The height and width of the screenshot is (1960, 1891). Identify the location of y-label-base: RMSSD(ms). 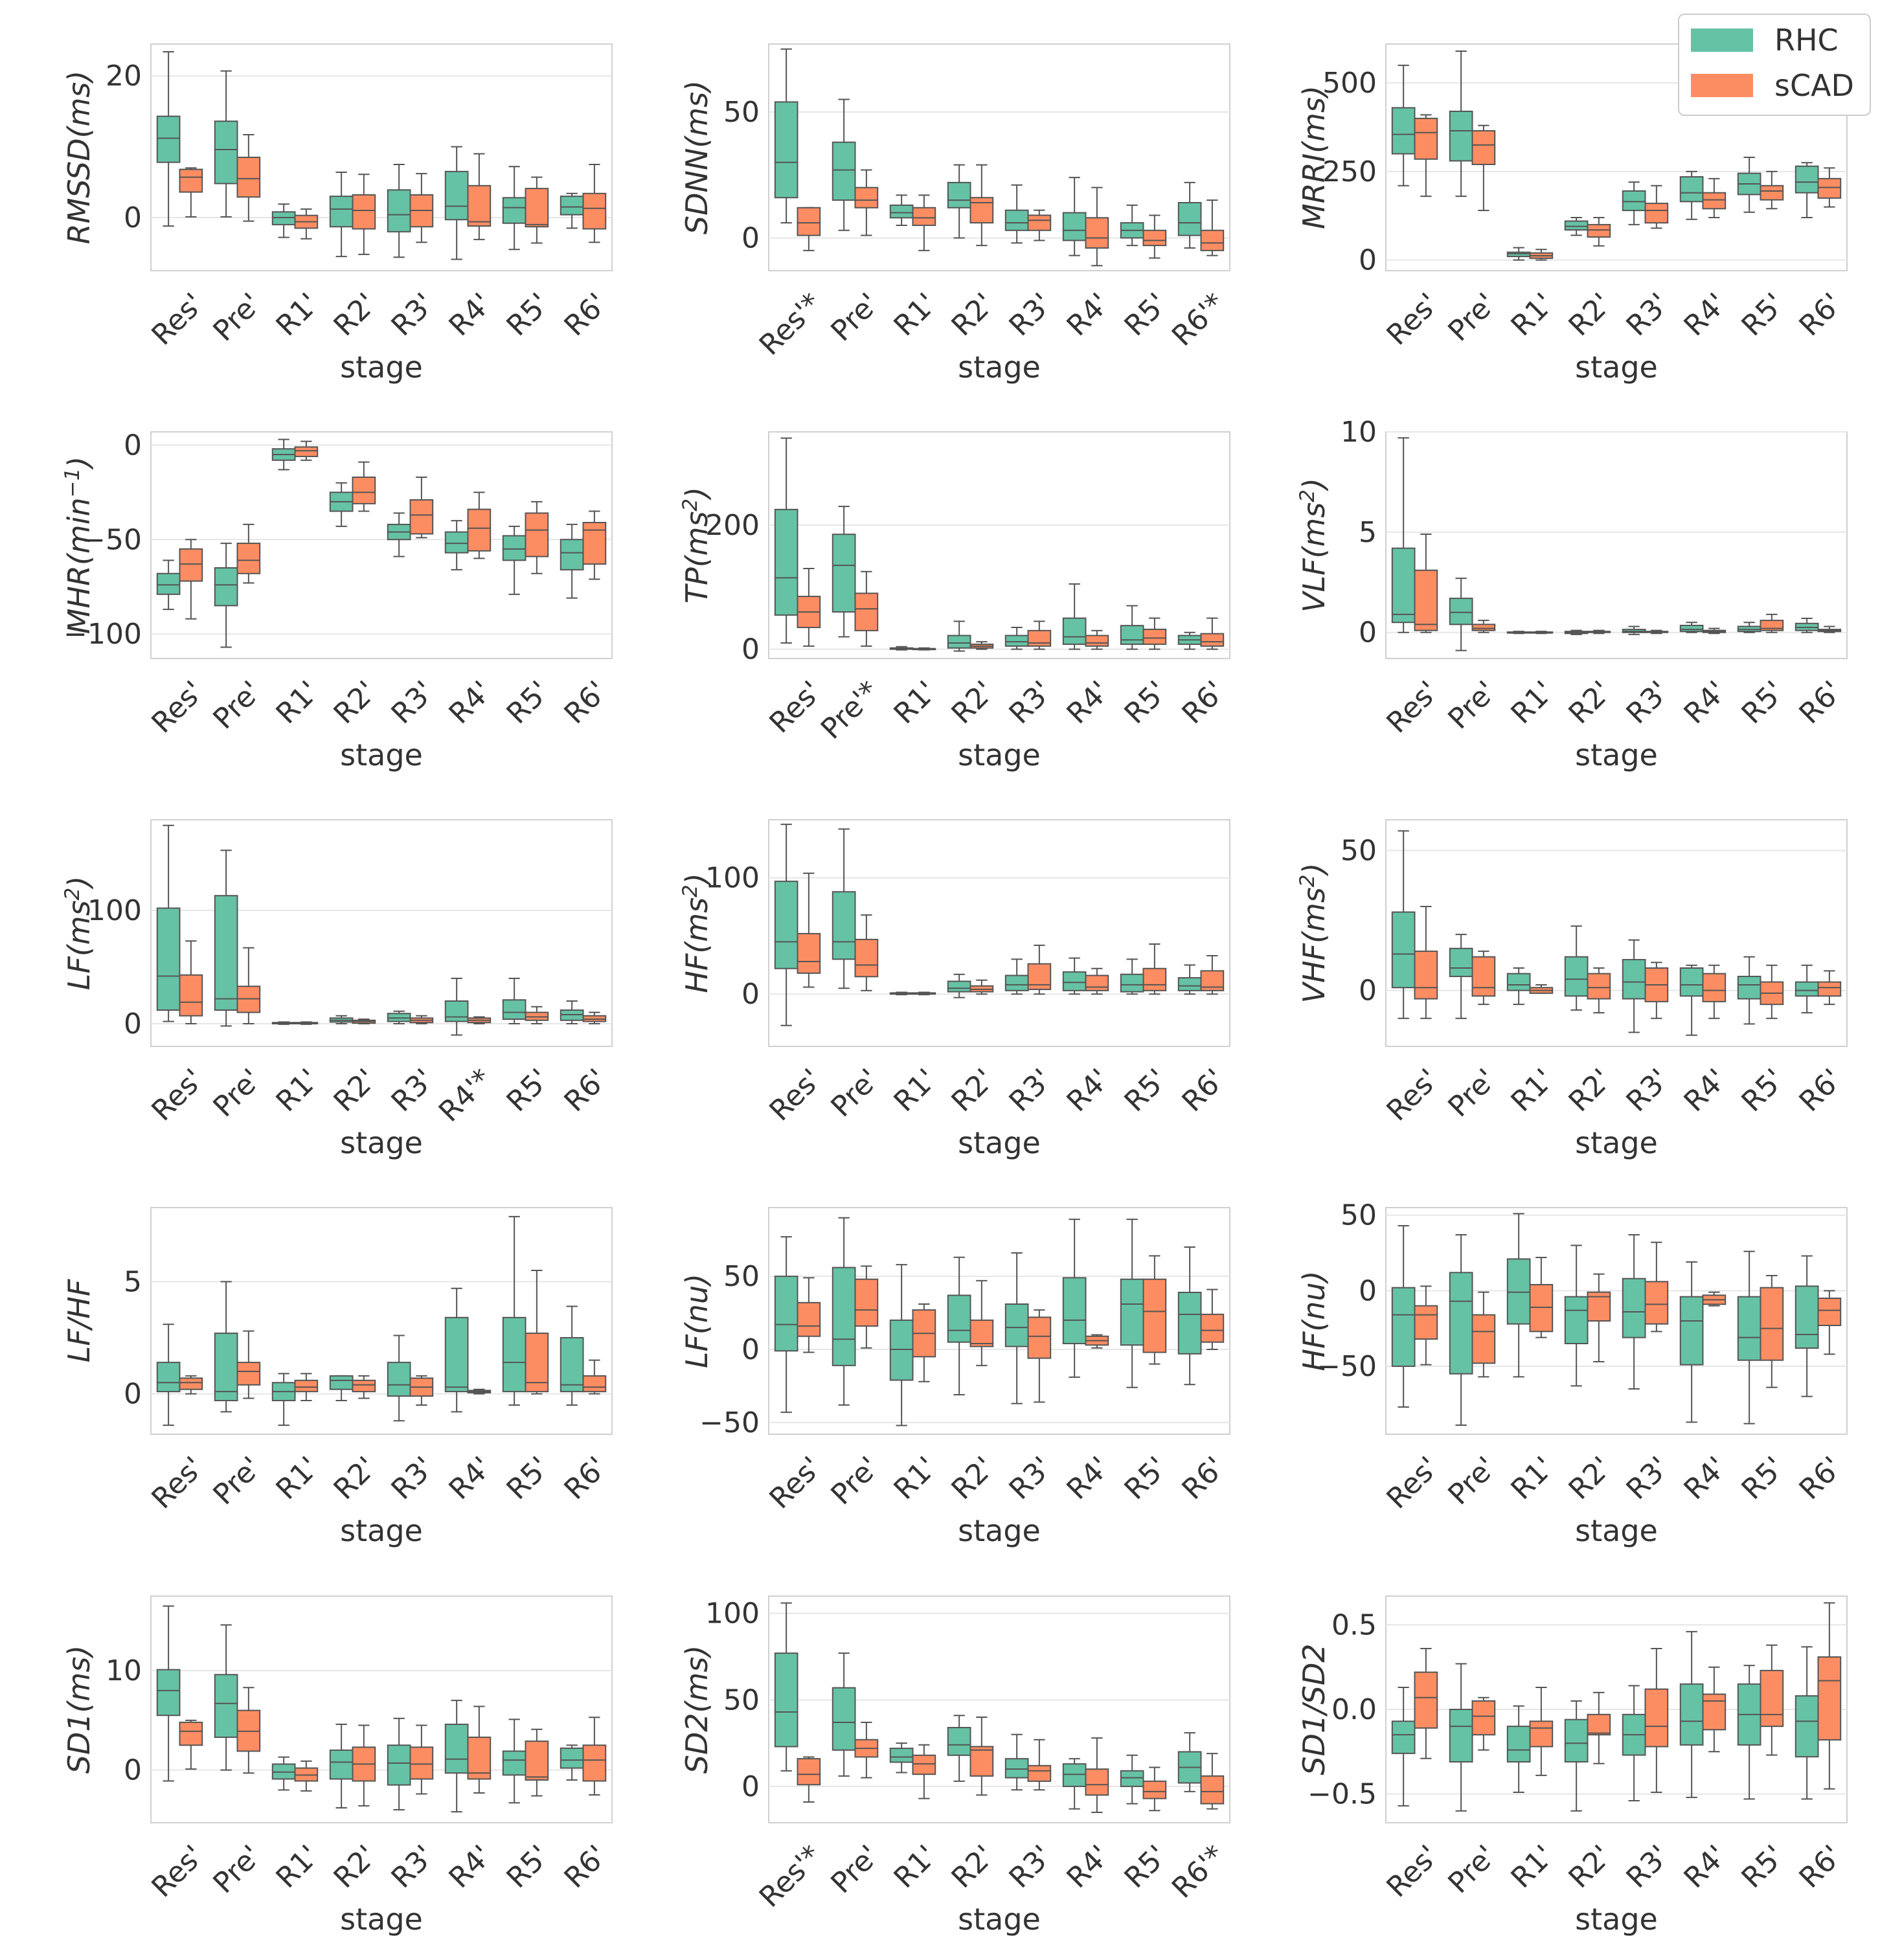
(79, 158).